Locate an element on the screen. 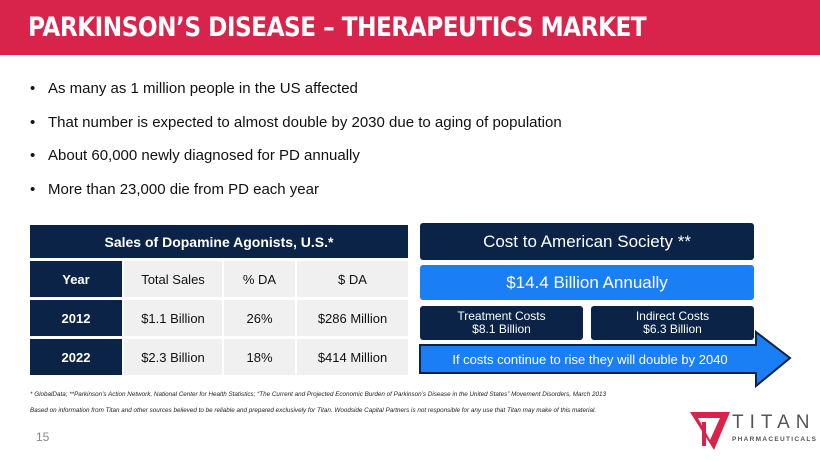  table-cell: 2012 is located at coordinates (76, 318).